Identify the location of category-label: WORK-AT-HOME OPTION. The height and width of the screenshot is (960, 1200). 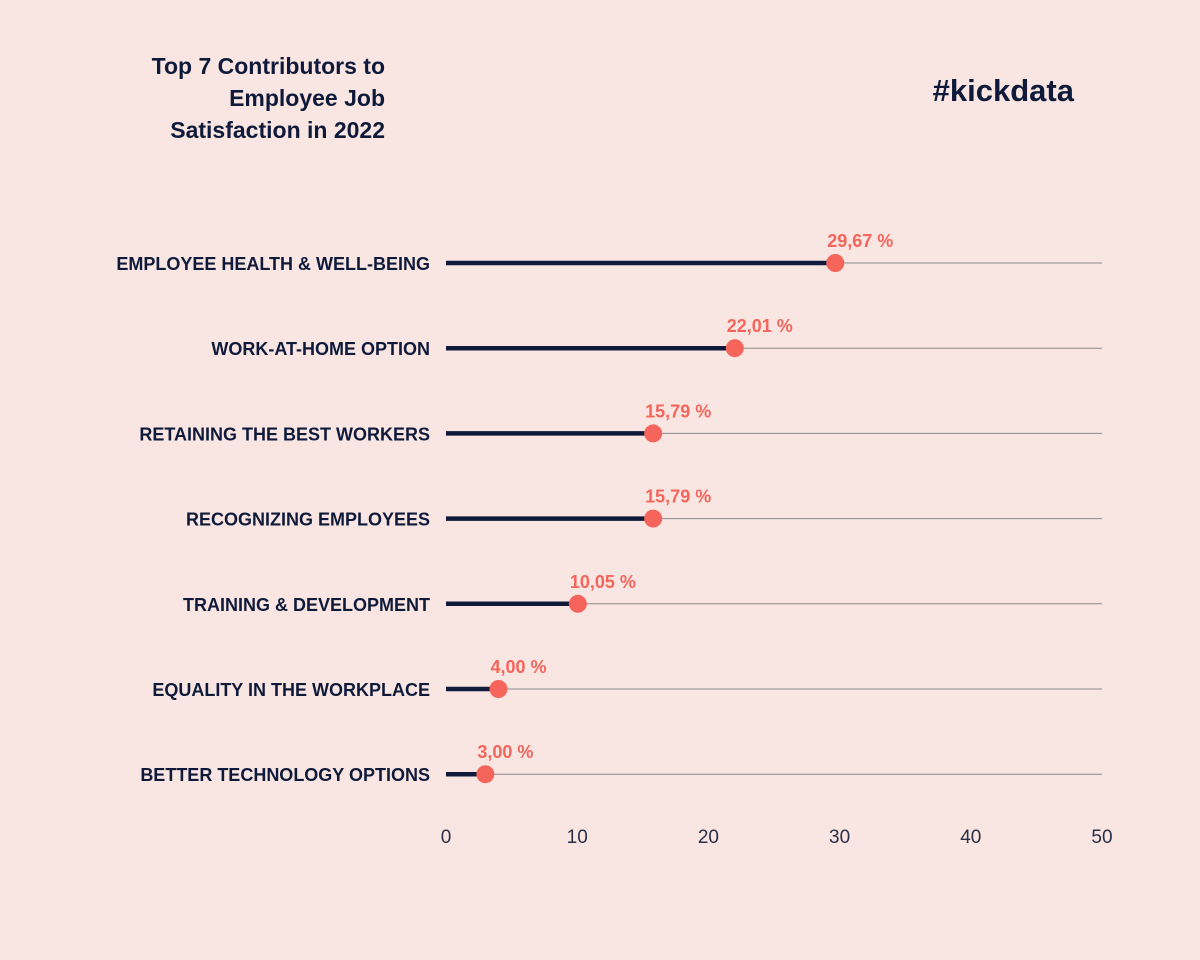
(320, 349).